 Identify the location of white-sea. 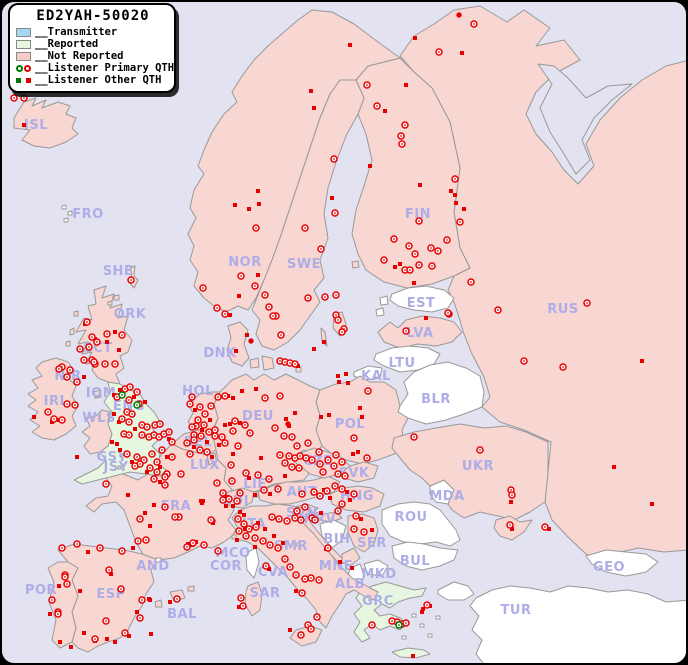
(585, 119).